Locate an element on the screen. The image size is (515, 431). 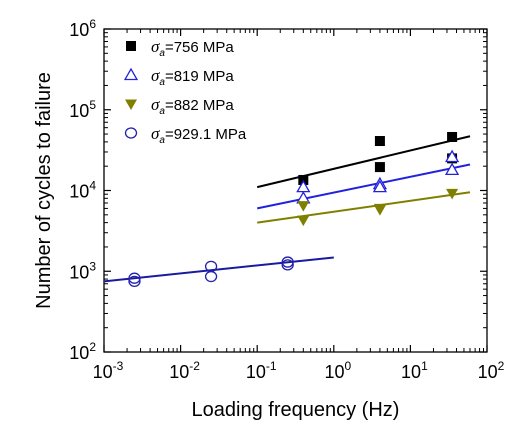
y-tick-label: 10⁴ is located at coordinates (82, 190).